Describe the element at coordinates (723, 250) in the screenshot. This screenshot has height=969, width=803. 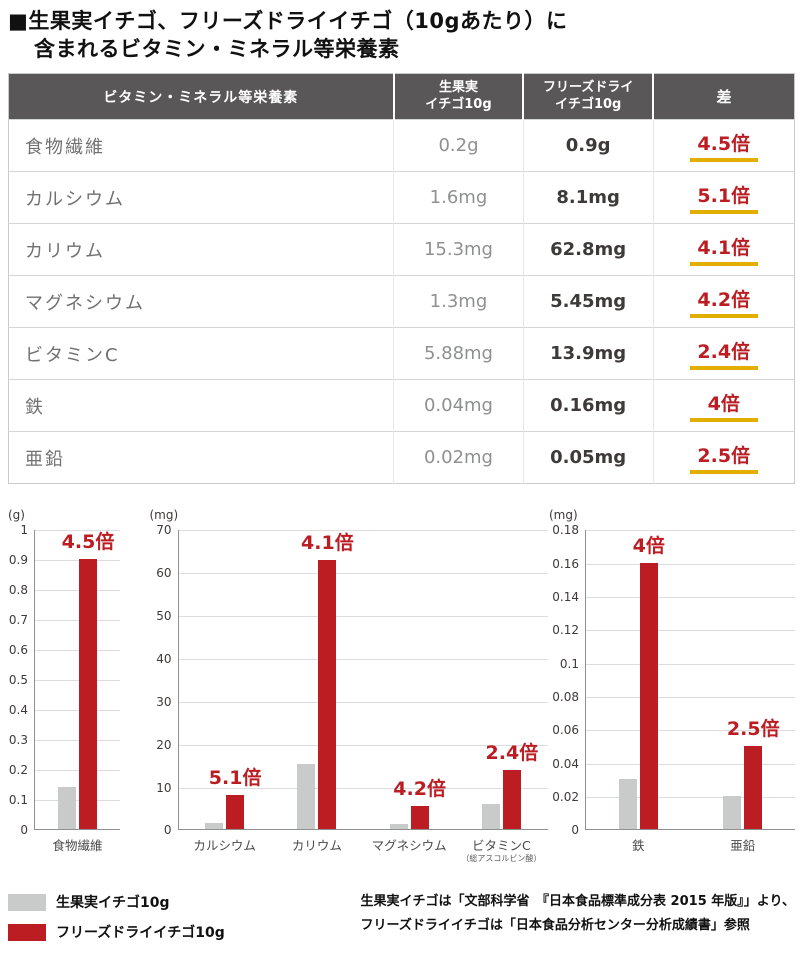
I see `diff-value: 4.1倍` at that location.